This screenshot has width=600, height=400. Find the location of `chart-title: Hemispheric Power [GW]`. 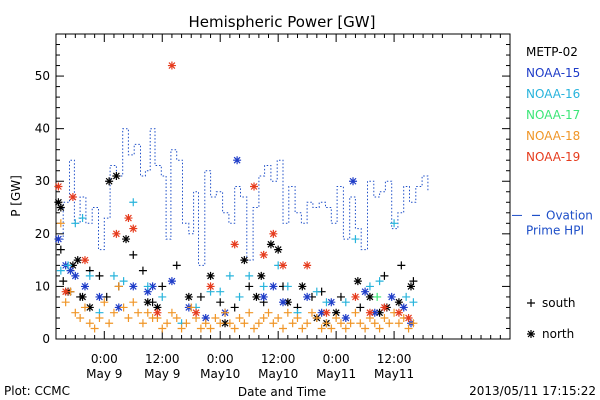

chart-title: Hemispheric Power [GW] is located at coordinates (282, 22).